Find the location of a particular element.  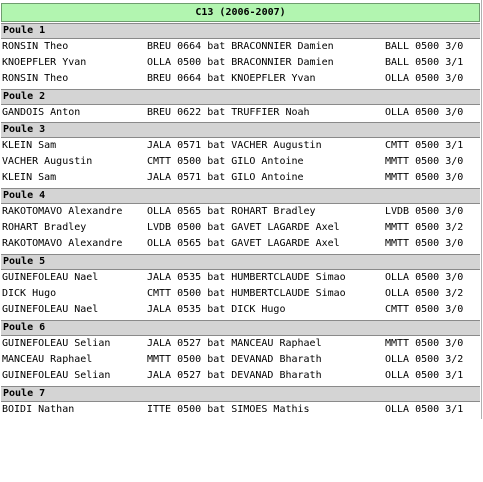

match-result: ITTE 0500 bat SIMOES Mathis is located at coordinates (228, 409).